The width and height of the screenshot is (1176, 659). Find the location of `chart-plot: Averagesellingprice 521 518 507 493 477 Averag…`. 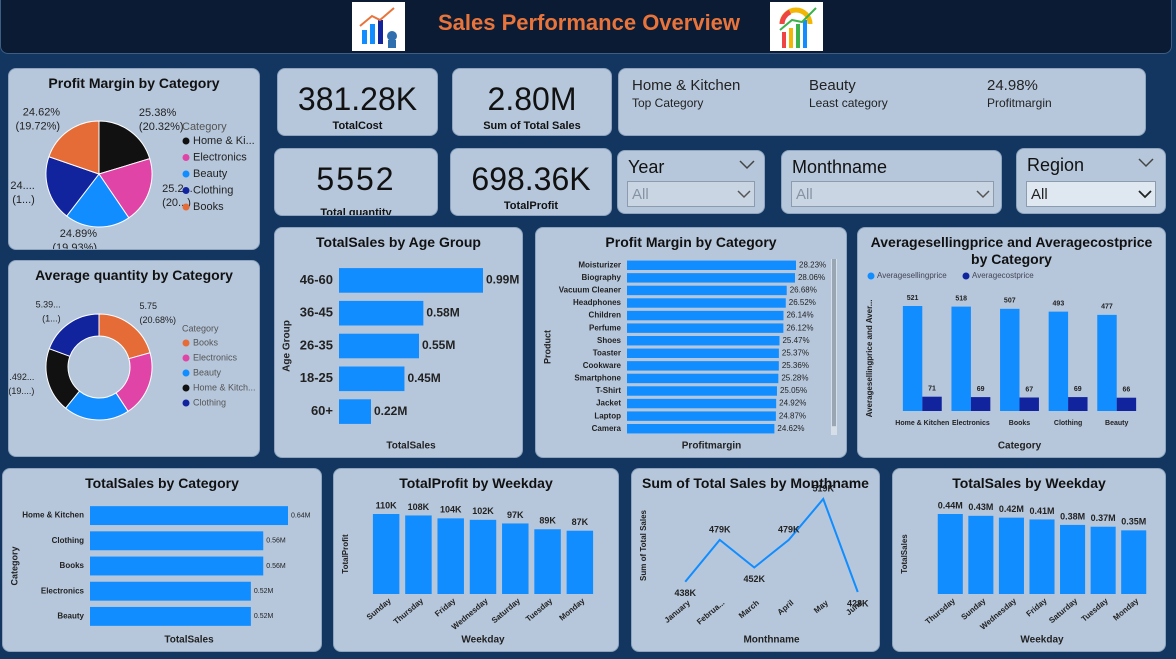

chart-plot: Averagesellingprice 521 518 507 493 477 Averag… is located at coordinates (1001, 361).